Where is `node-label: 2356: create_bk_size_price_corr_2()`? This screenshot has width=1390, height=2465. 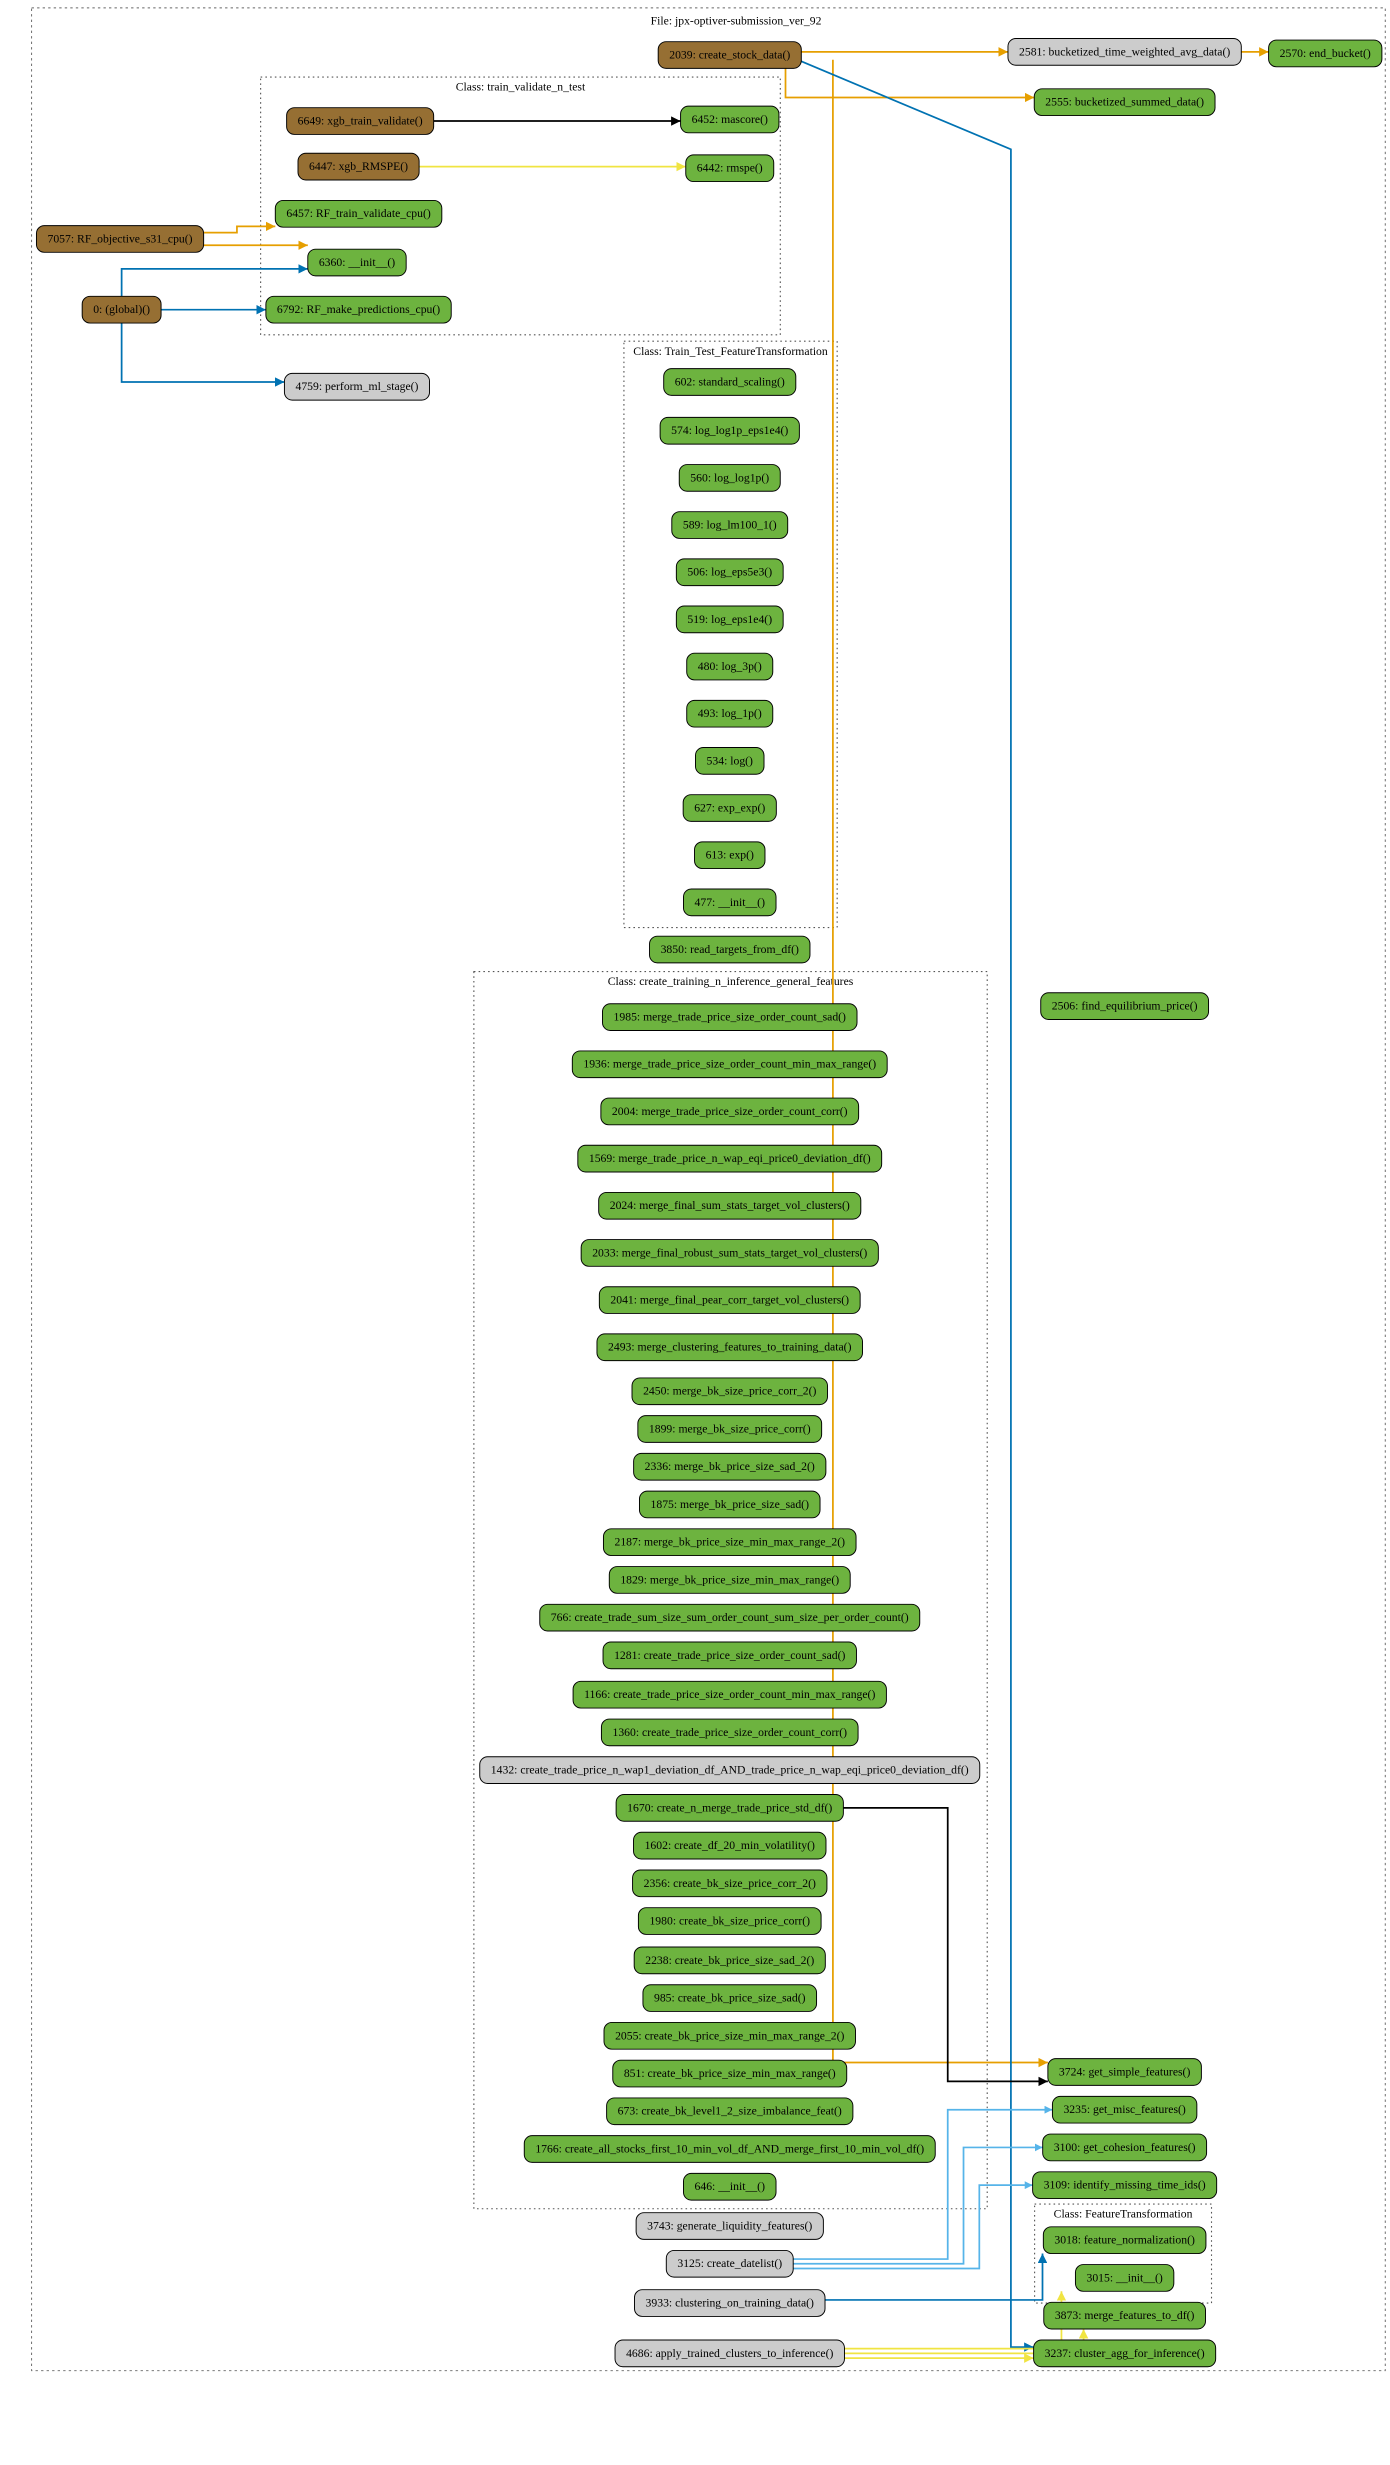
node-label: 2356: create_bk_size_price_corr_2() is located at coordinates (730, 1883).